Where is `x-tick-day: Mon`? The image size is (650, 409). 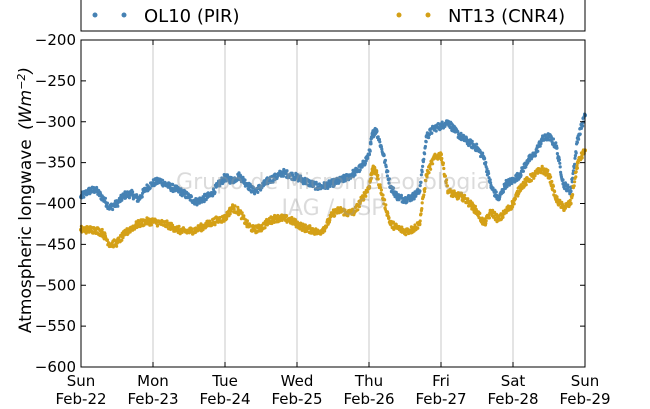
x-tick-day: Mon is located at coordinates (153, 381).